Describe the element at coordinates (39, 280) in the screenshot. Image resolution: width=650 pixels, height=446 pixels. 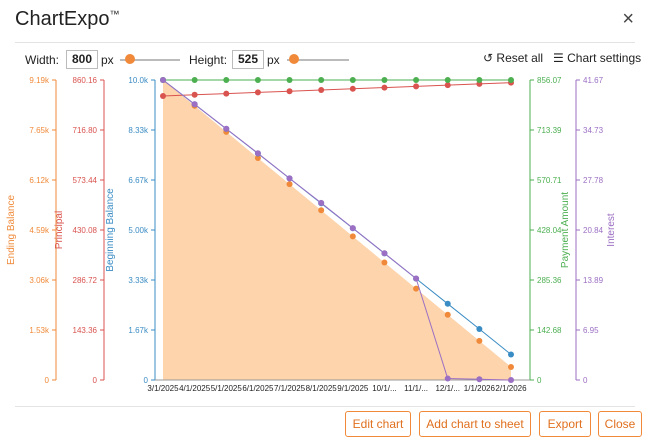
I see `axis-tick-label: 3.06k` at that location.